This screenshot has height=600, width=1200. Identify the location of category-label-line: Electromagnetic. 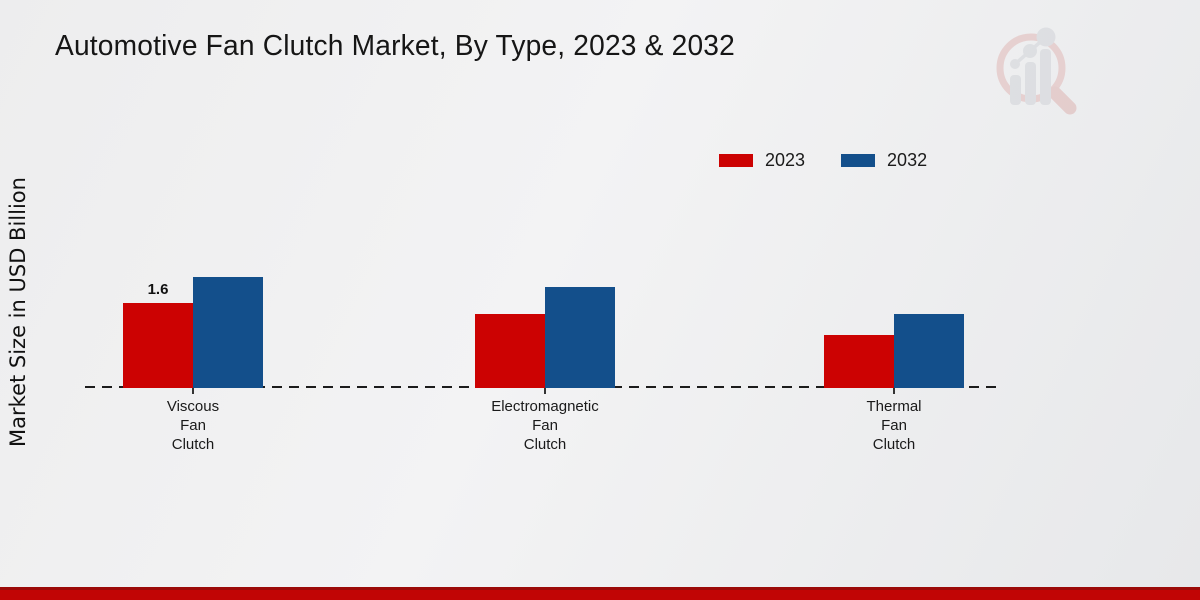
(545, 406).